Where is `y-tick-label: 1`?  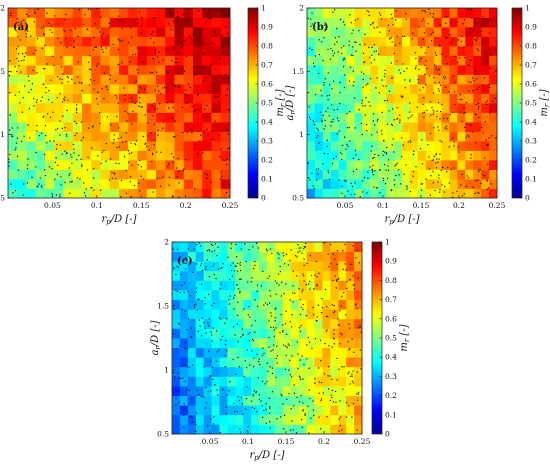 y-tick-label: 1 is located at coordinates (166, 370).